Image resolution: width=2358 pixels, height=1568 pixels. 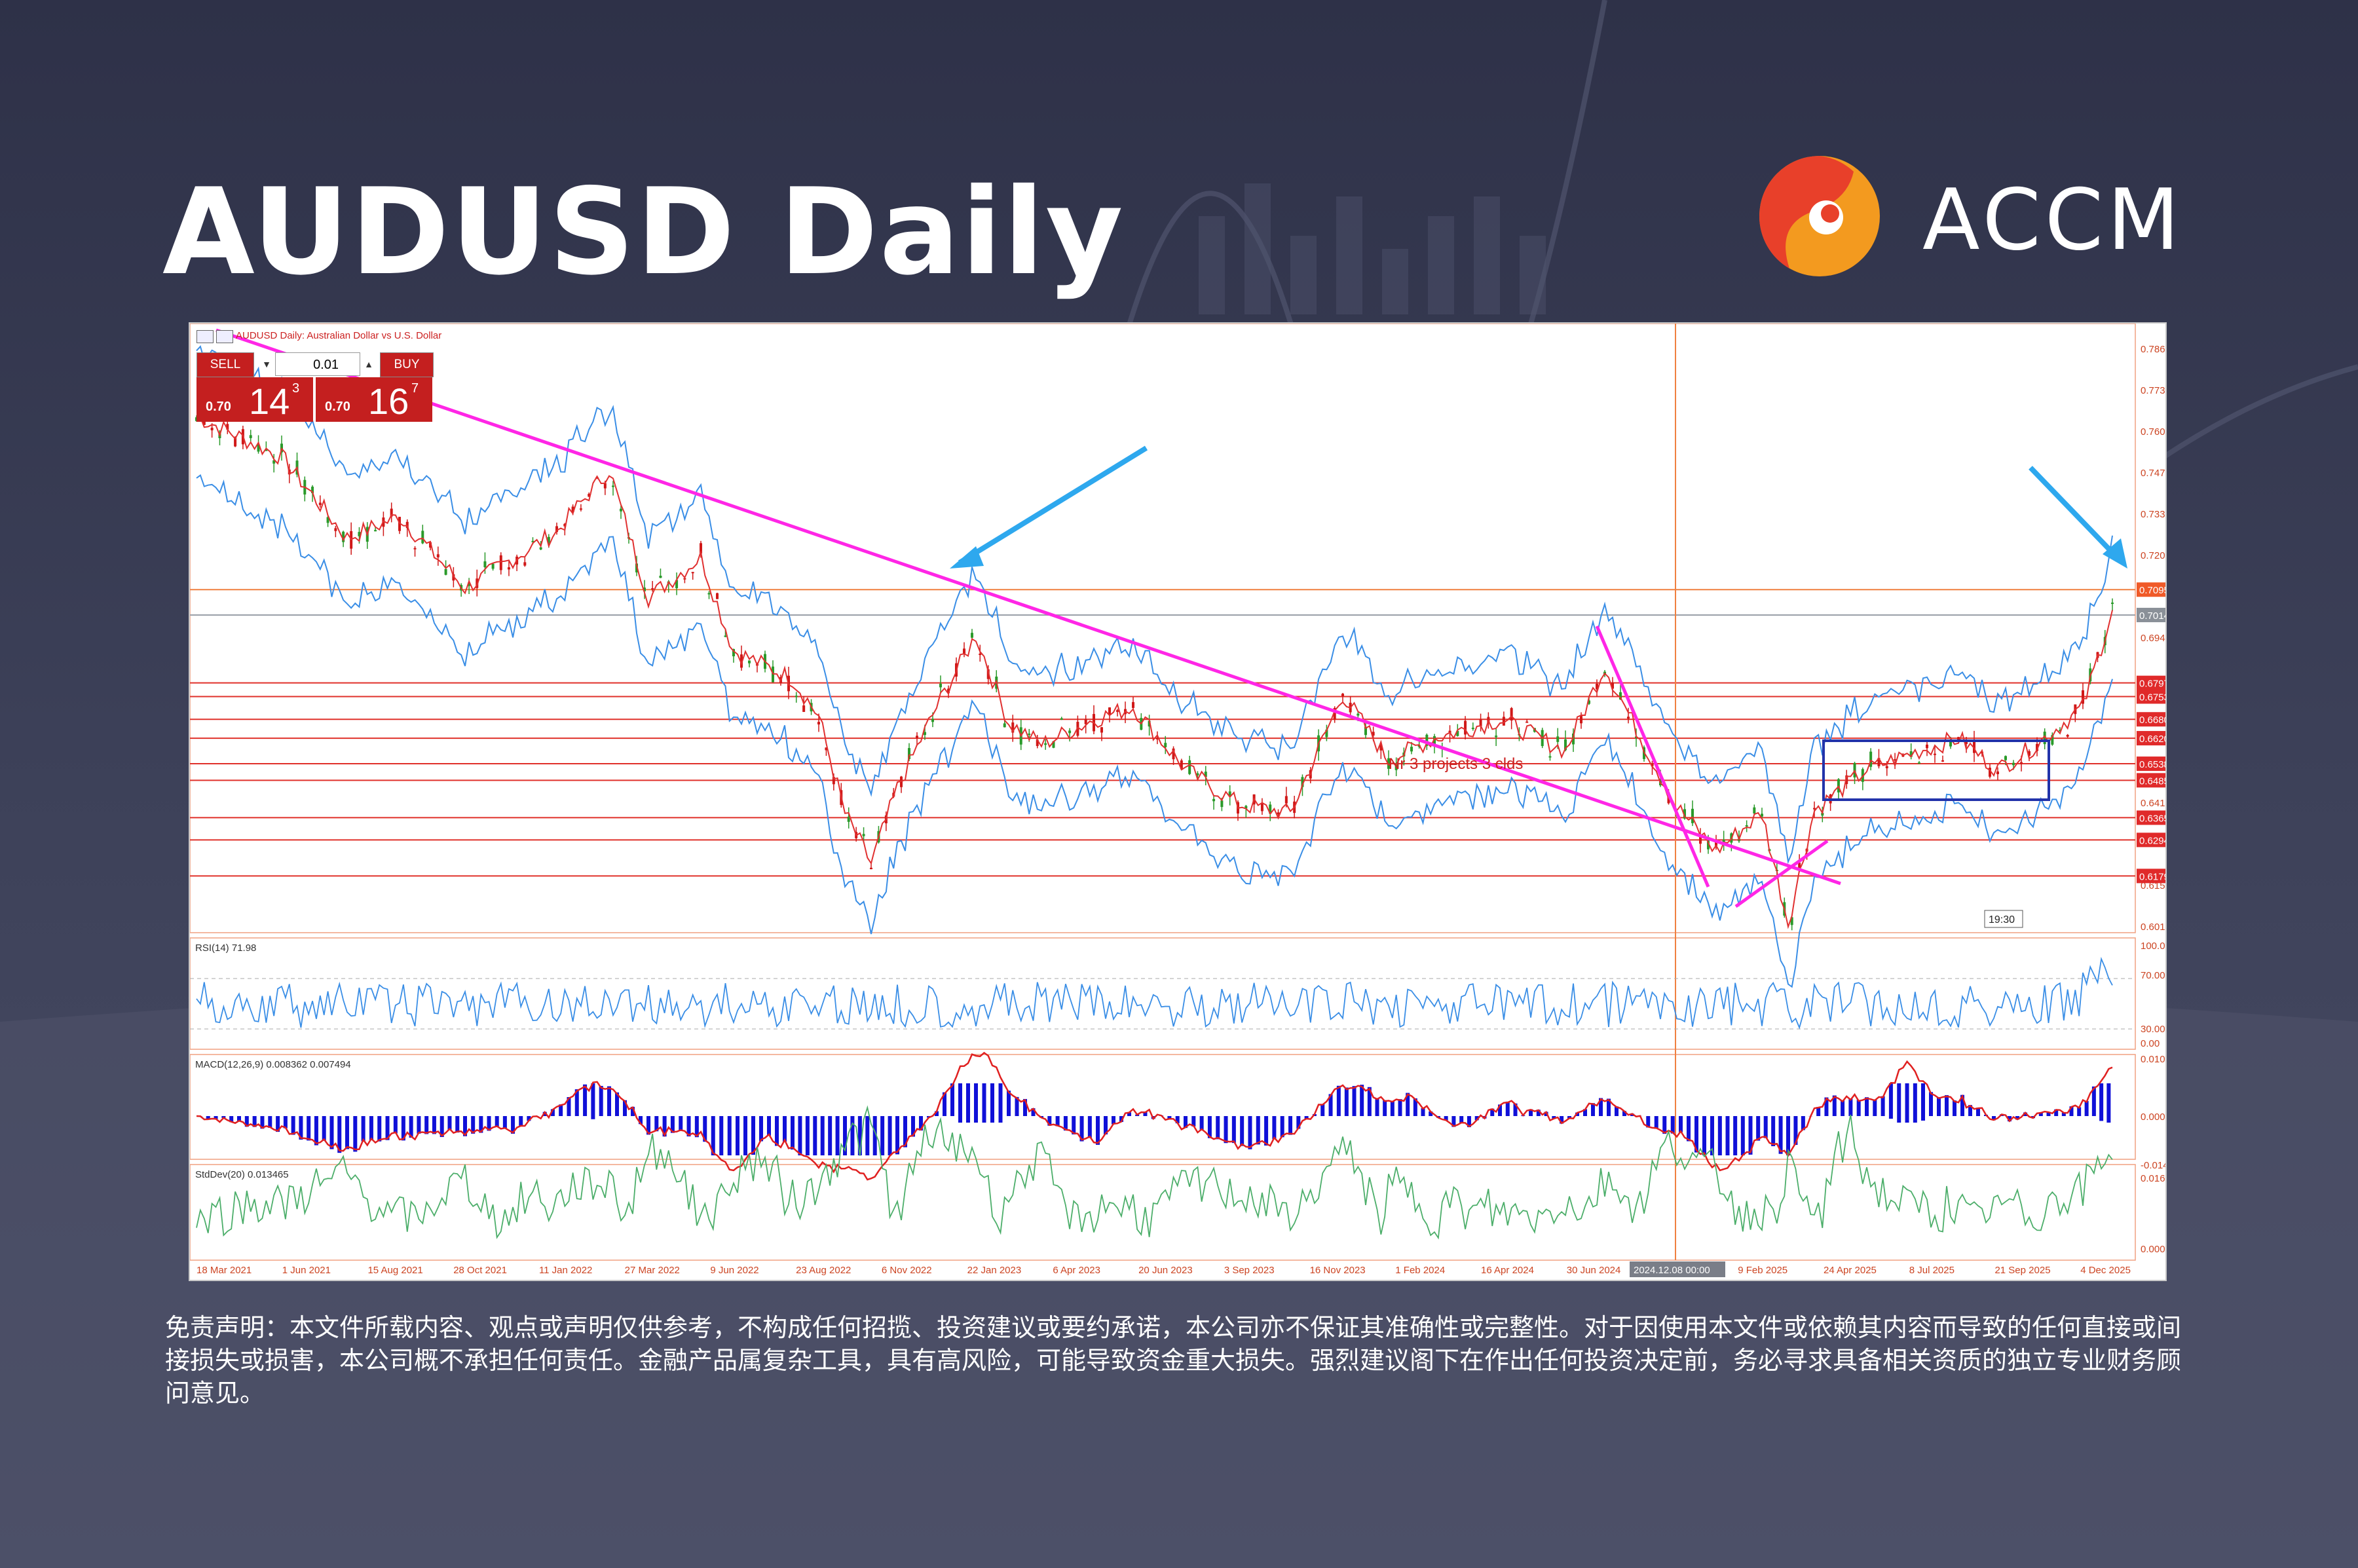 I want to click on rsi-pane-frame, so click(x=1163, y=993).